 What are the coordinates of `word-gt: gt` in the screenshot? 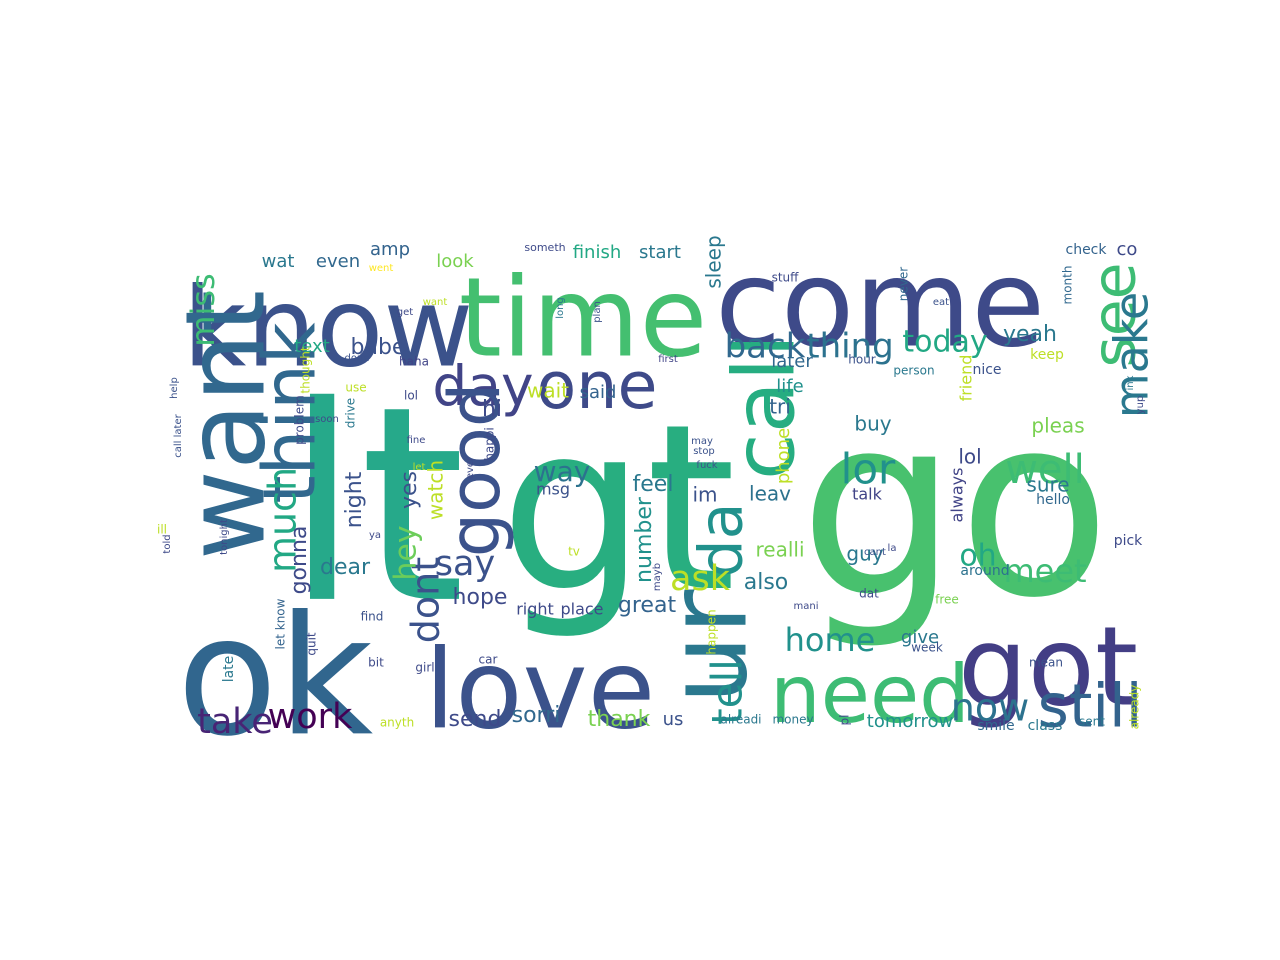 It's located at (618, 509).